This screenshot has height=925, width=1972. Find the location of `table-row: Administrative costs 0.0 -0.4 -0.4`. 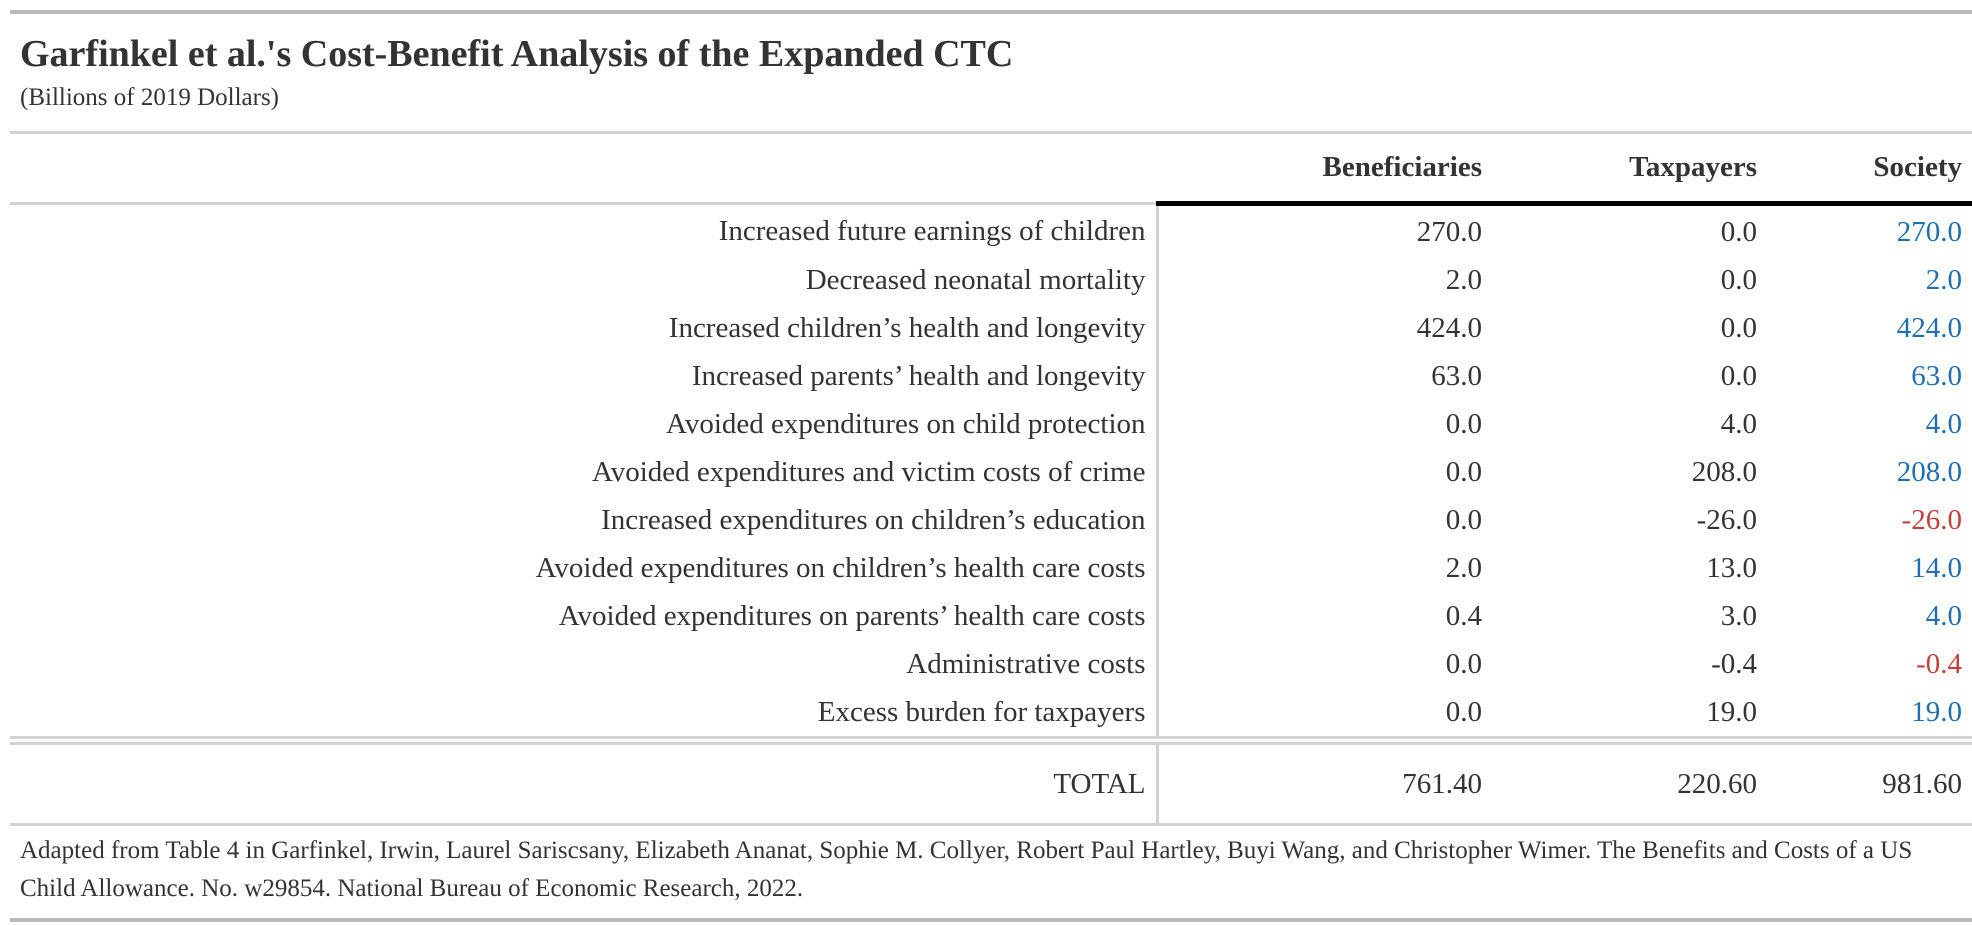

table-row: Administrative costs 0.0 -0.4 -0.4 is located at coordinates (991, 664).